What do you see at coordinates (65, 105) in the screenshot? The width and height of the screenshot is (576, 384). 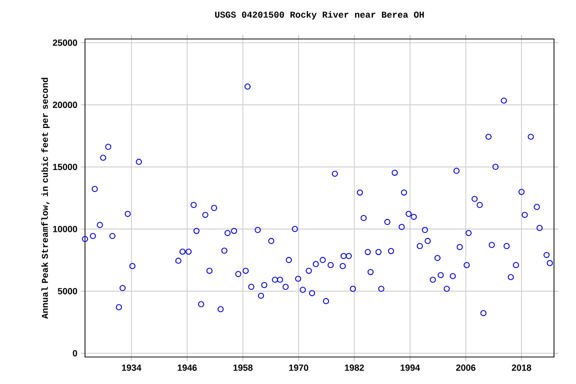 I see `y-tick-label: 20000` at bounding box center [65, 105].